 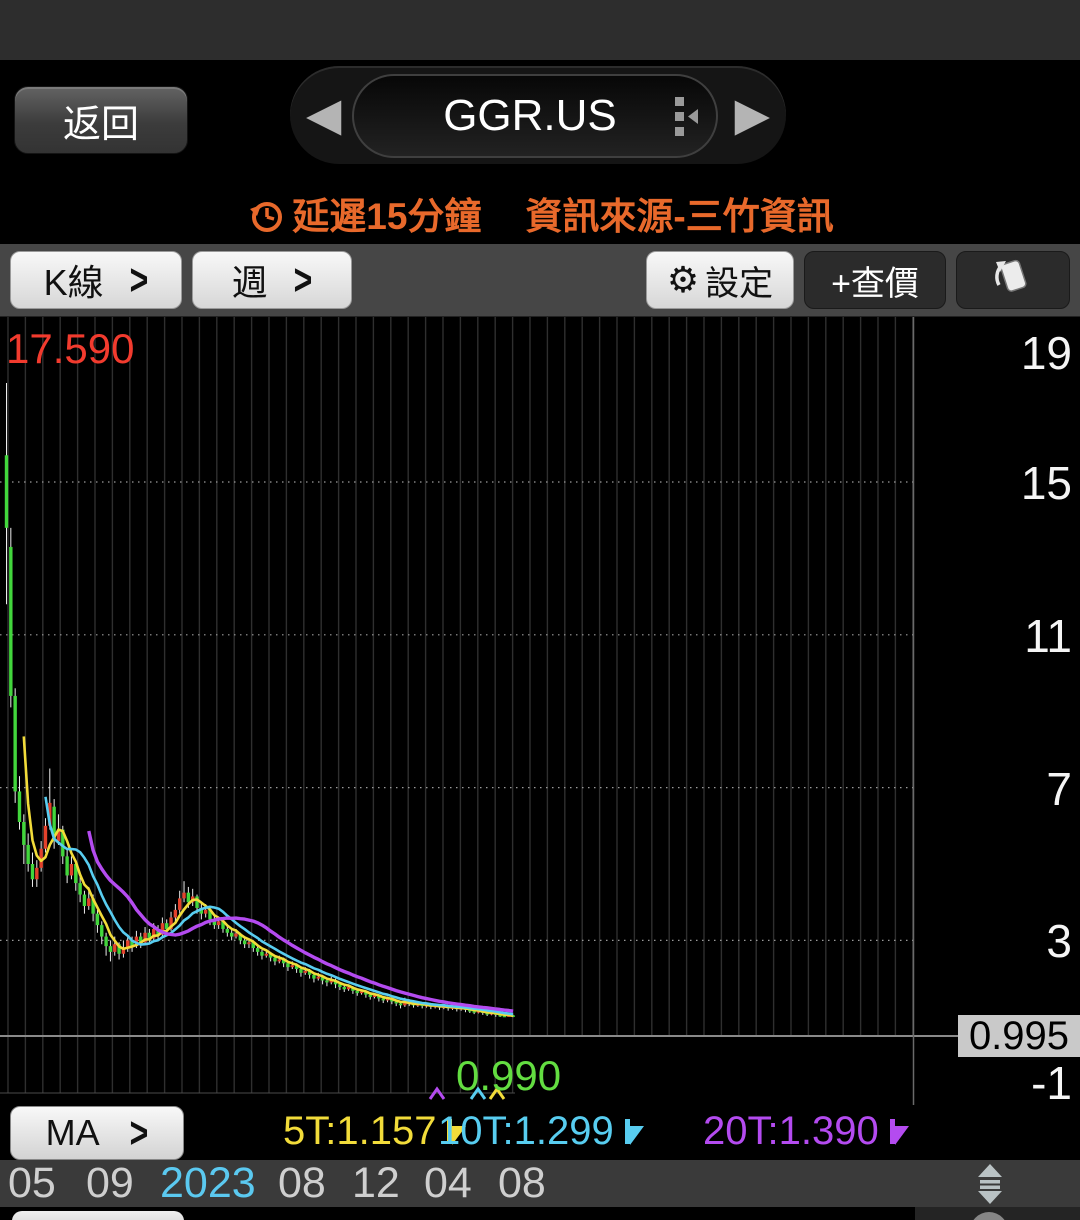 I want to click on back-button-label: 返回, so click(x=100, y=124).